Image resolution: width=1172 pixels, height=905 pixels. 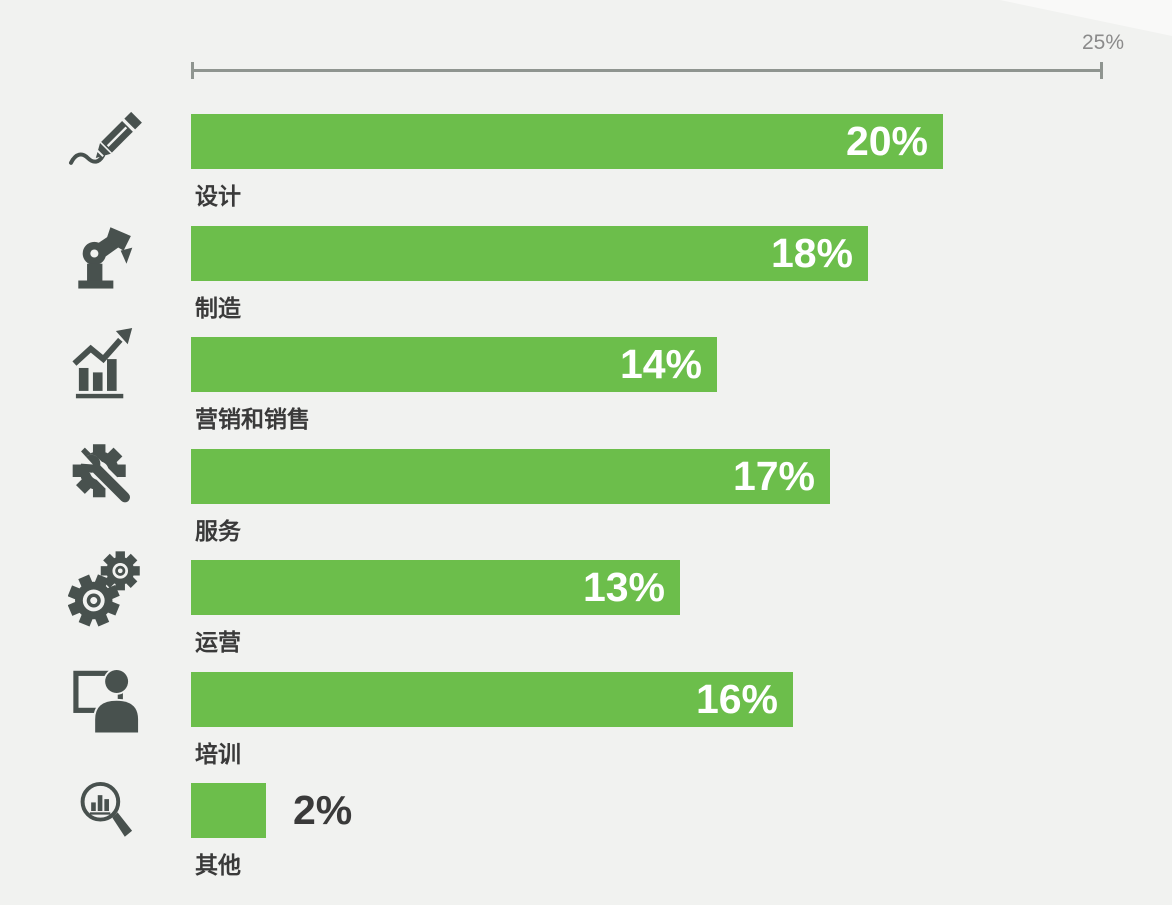 What do you see at coordinates (107, 141) in the screenshot?
I see `pencil-sketch-icon` at bounding box center [107, 141].